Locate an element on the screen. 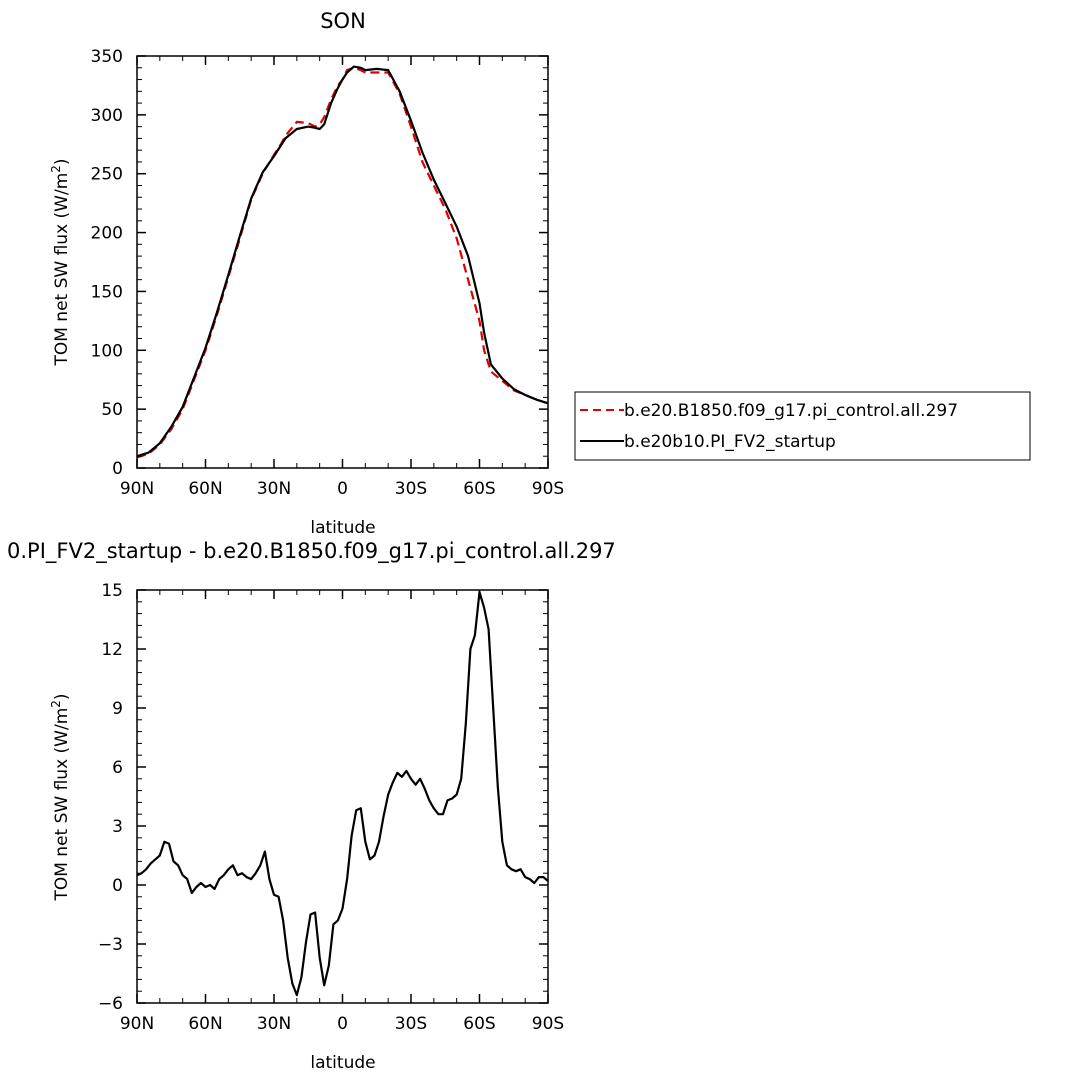 Image resolution: width=1077 pixels, height=1084 pixels. bottom-y-tick-label: 15 is located at coordinates (112, 591).